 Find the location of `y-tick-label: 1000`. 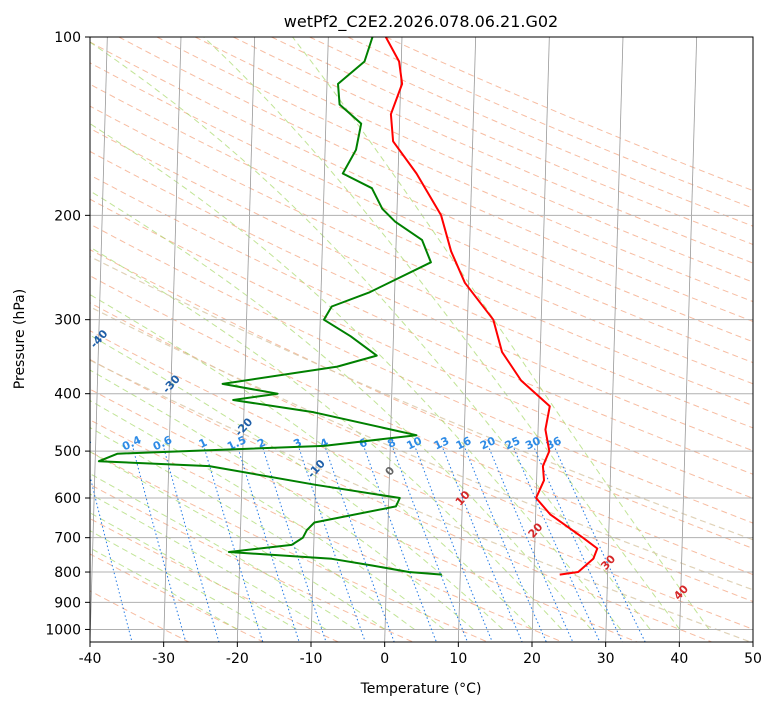

y-tick-label: 1000 is located at coordinates (63, 630).